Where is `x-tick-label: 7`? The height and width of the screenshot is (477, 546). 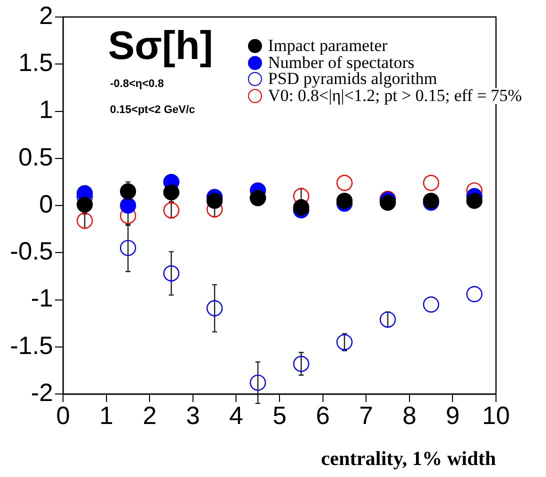
x-tick-label: 7 is located at coordinates (366, 416).